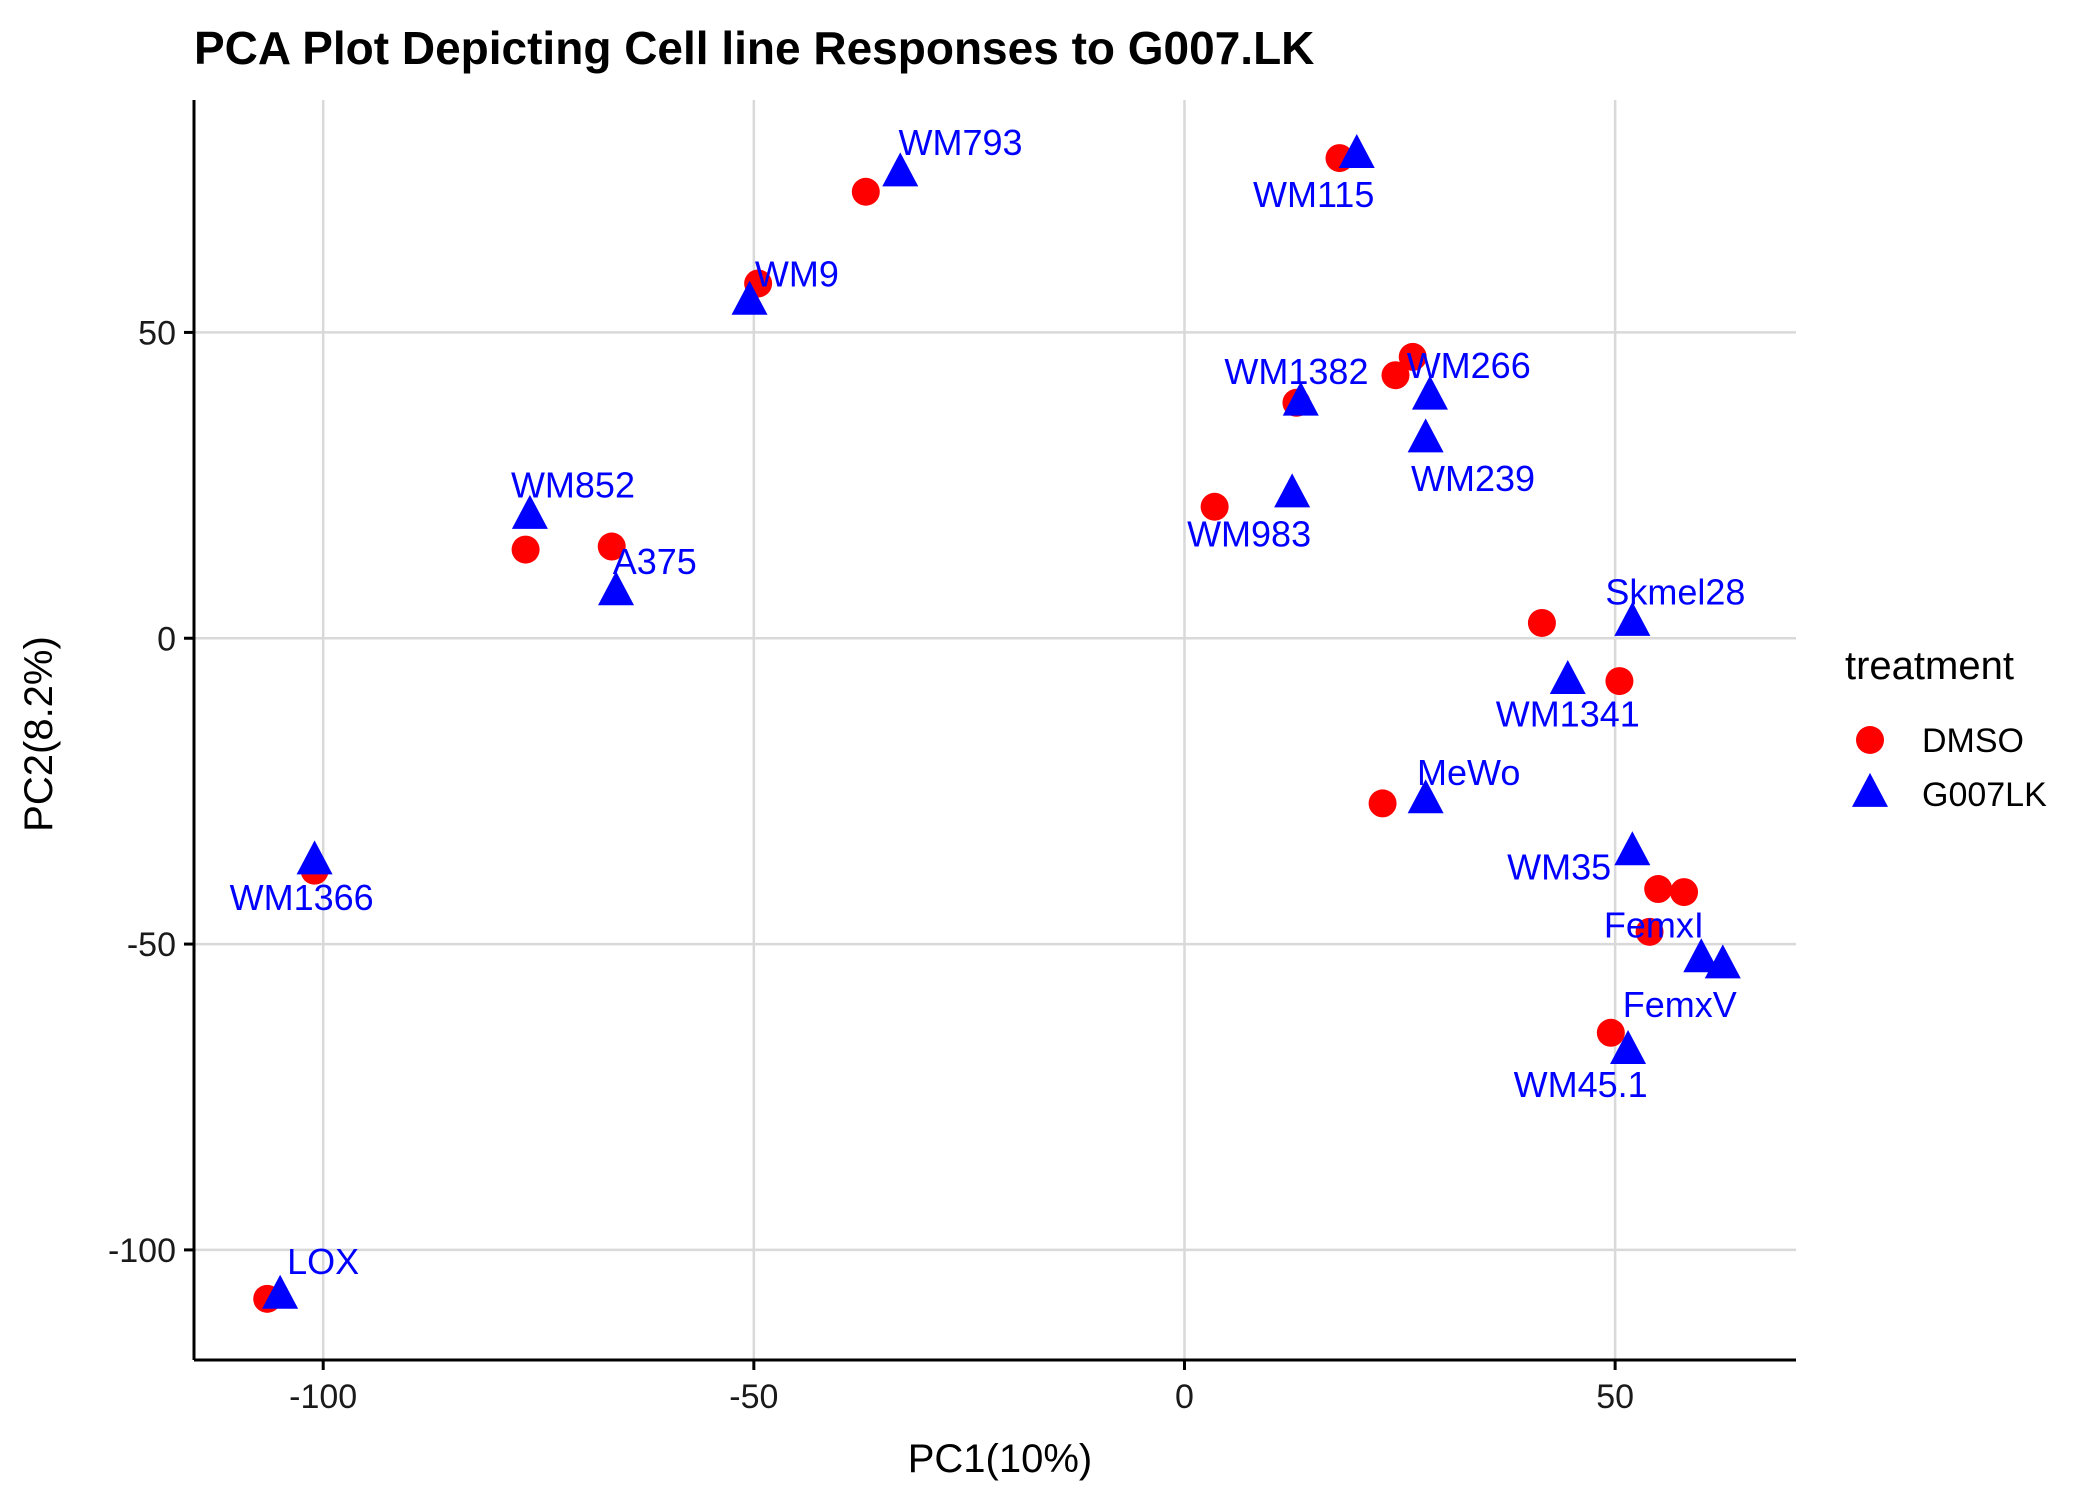 The width and height of the screenshot is (2100, 1504). I want to click on y-axis-title: PC2(8.2%), so click(39, 734).